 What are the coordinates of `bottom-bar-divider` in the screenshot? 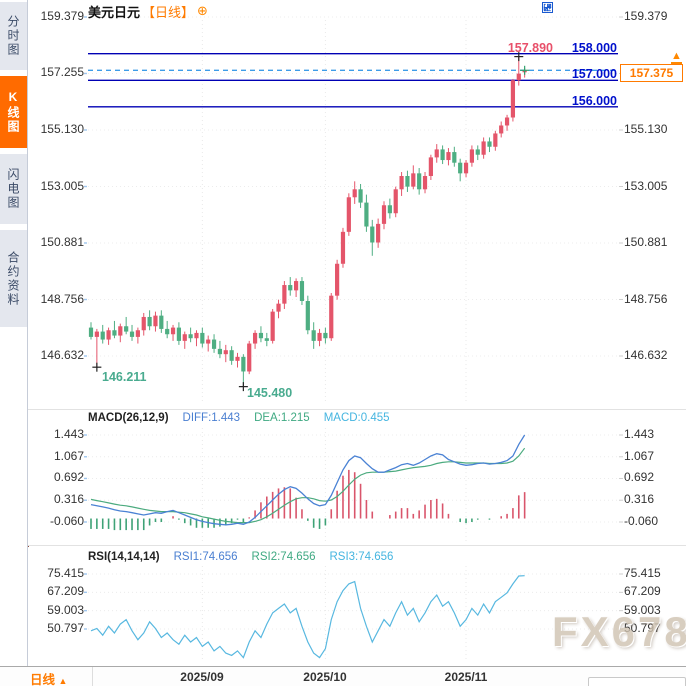 It's located at (92, 676).